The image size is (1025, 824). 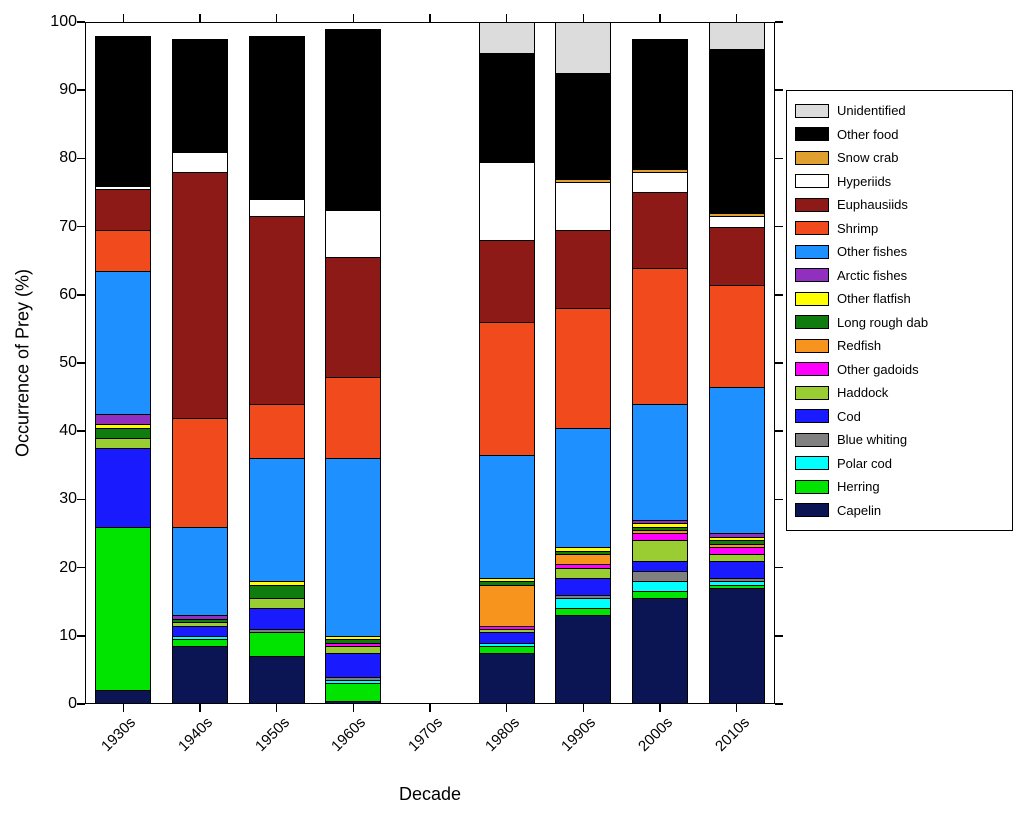 I want to click on y-tick-label: 10, so click(x=68, y=635).